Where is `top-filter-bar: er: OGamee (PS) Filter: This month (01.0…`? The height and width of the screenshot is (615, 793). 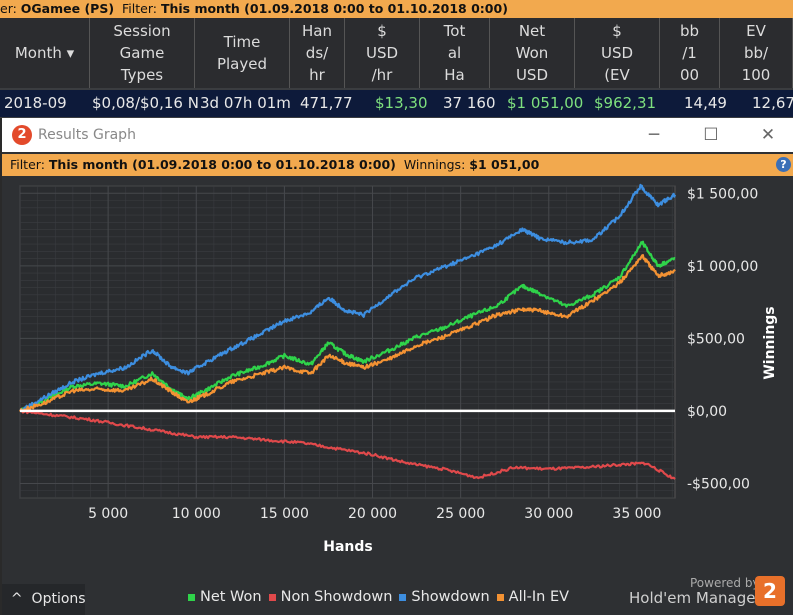
top-filter-bar: er: OGamee (PS) Filter: This month (01.0… is located at coordinates (396, 9).